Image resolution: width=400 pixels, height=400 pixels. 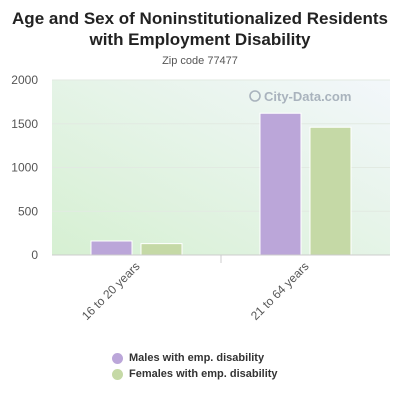 What do you see at coordinates (117, 358) in the screenshot?
I see `legend-swatch-males` at bounding box center [117, 358].